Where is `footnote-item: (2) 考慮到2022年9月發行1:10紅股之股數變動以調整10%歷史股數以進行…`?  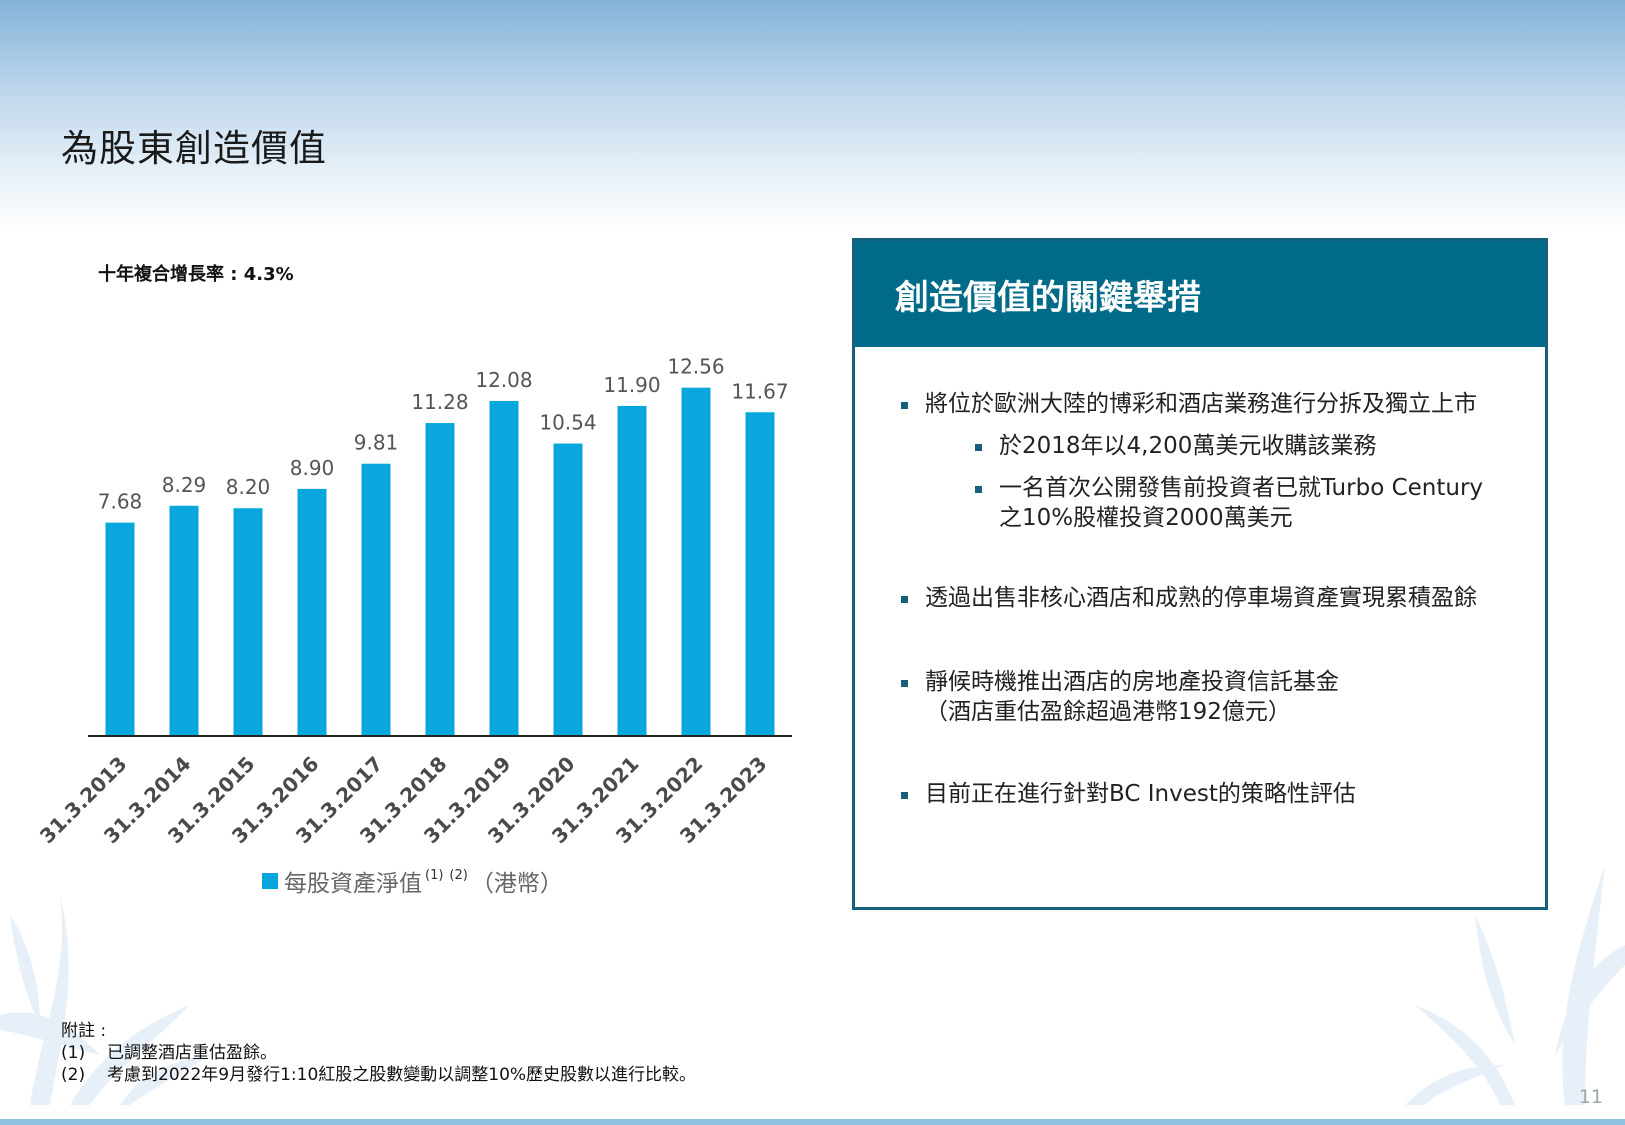 footnote-item: (2) 考慮到2022年9月發行1:10紅股之股數變動以調整10%歷史股數以進行… is located at coordinates (378, 1075).